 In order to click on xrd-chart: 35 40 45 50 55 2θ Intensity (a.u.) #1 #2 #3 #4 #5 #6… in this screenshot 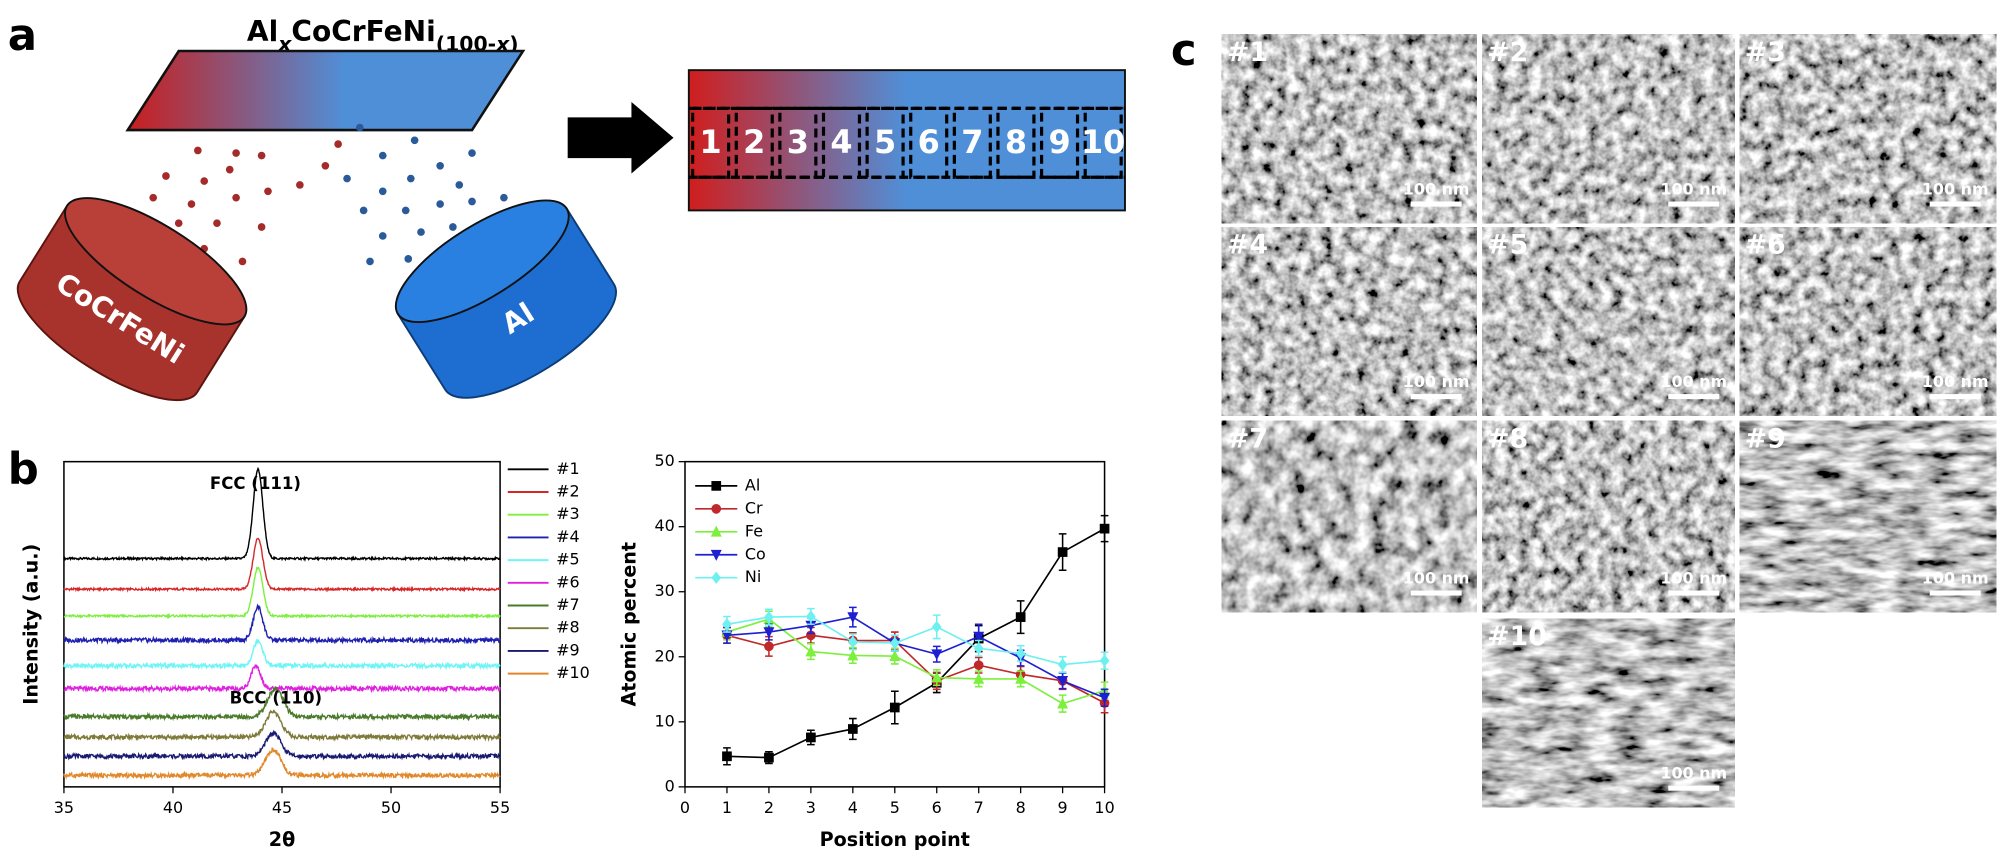, I will do `click(305, 655)`.